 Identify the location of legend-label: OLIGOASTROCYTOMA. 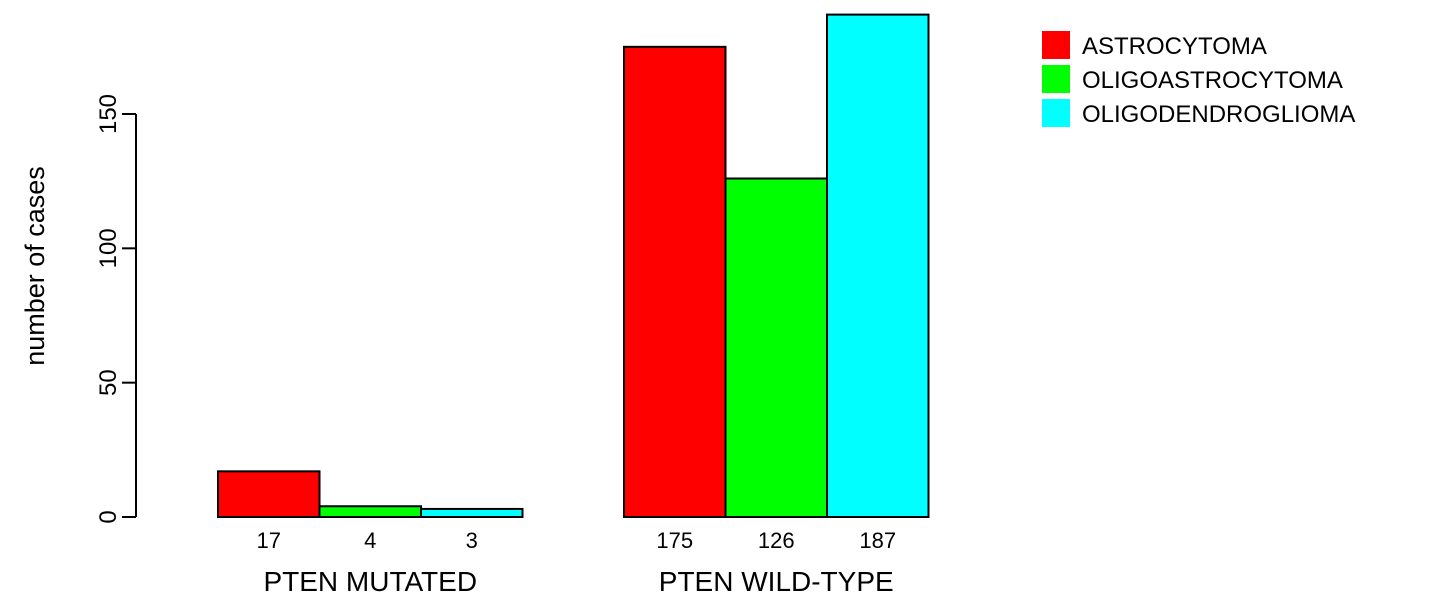
(1212, 80).